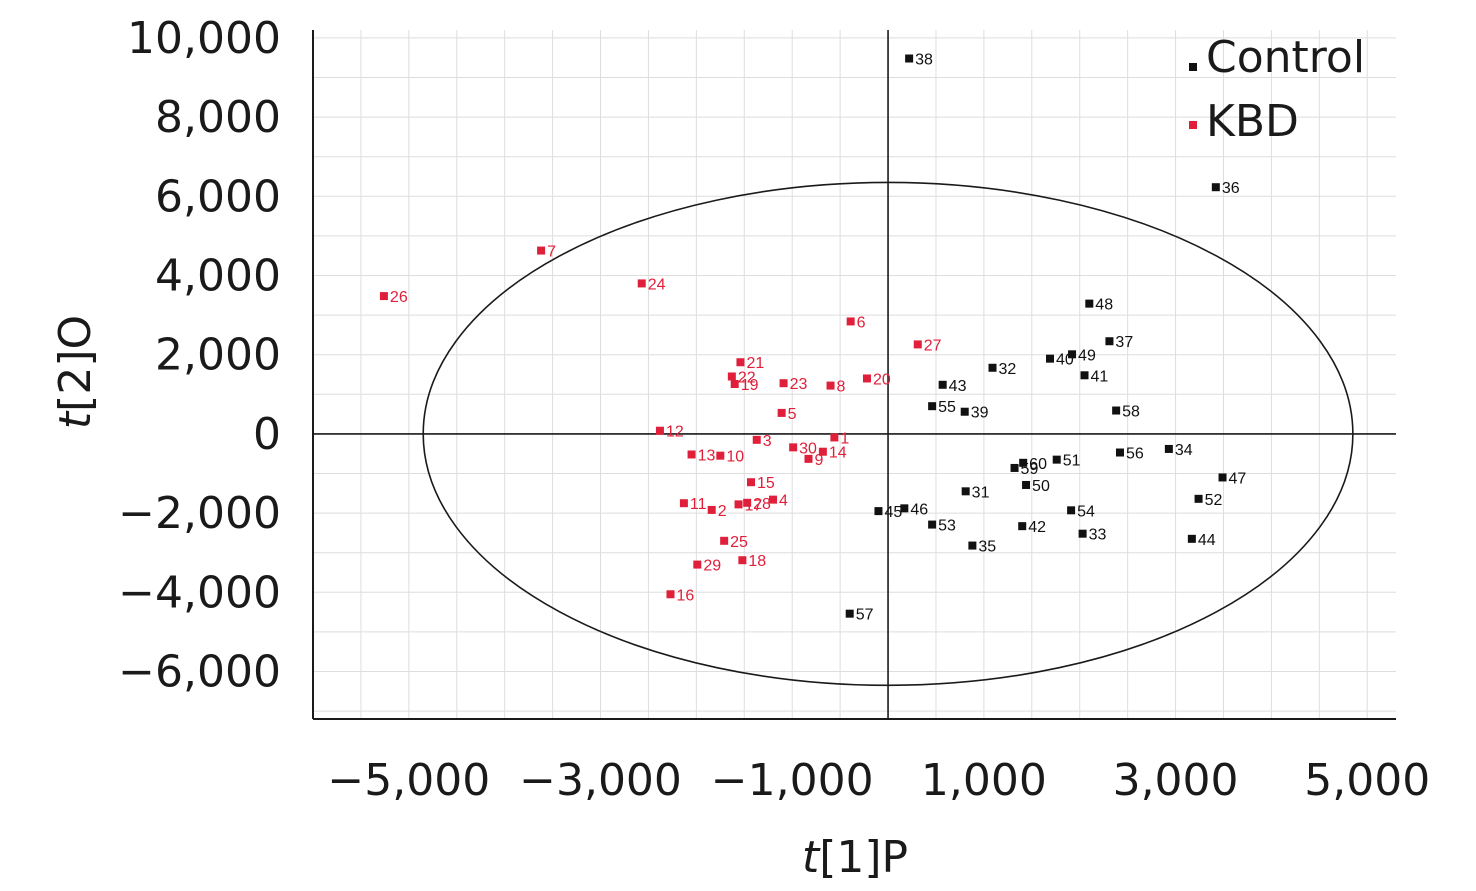 The height and width of the screenshot is (891, 1476). I want to click on y-tick-label: −6,000, so click(199, 671).